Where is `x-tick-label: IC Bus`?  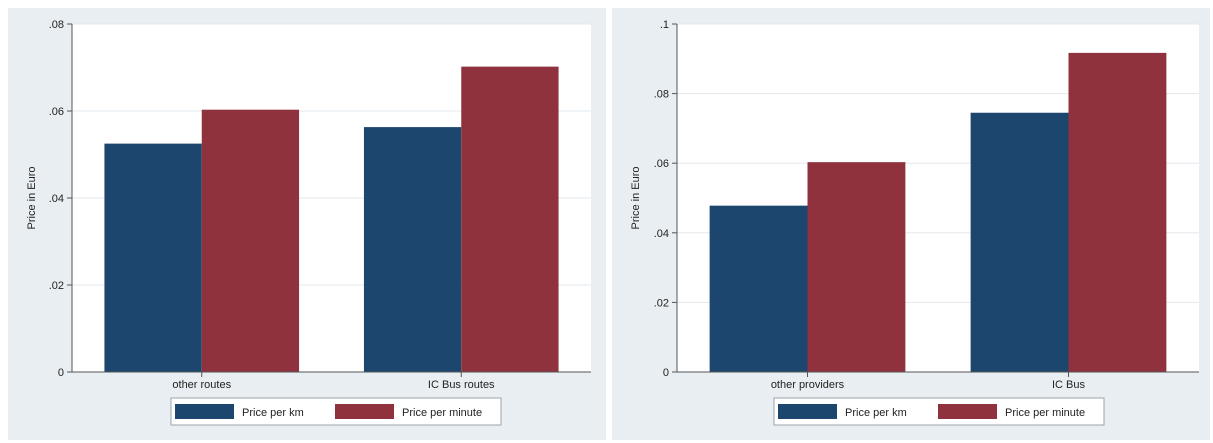
x-tick-label: IC Bus is located at coordinates (1069, 385).